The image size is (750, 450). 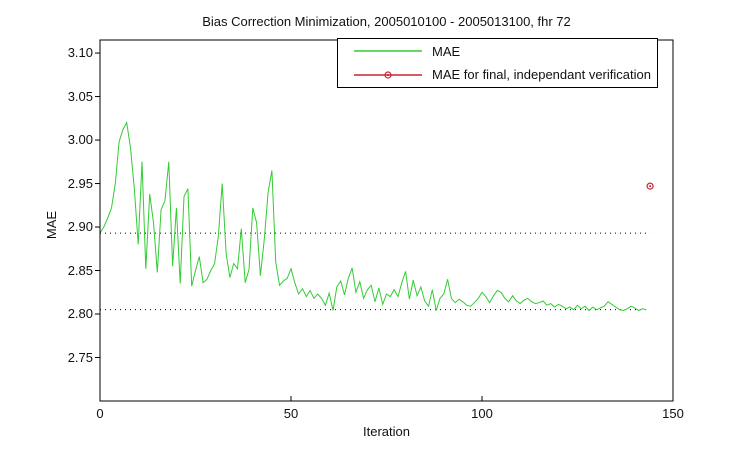 What do you see at coordinates (80, 357) in the screenshot?
I see `y-tick-label: 2.75` at bounding box center [80, 357].